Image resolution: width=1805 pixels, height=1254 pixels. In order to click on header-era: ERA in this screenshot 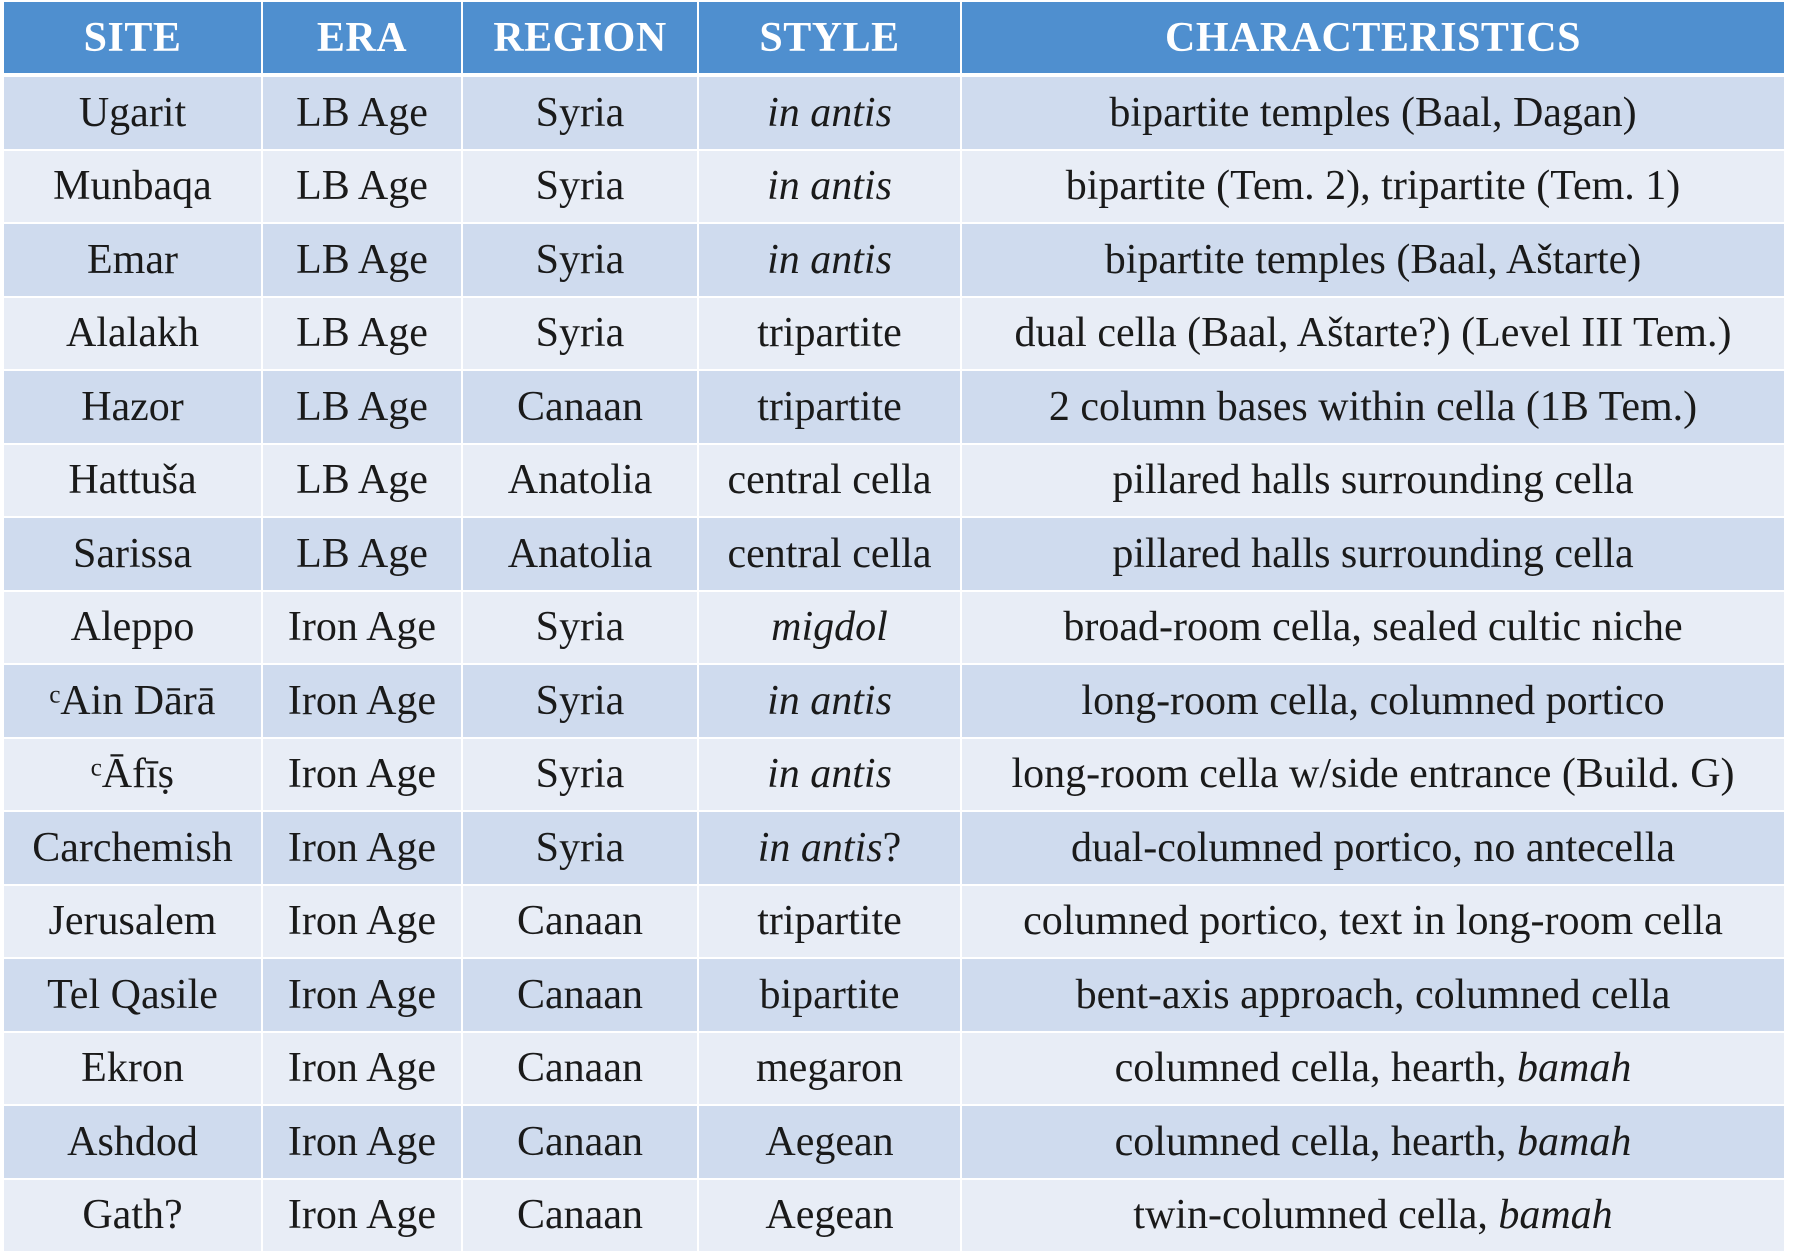, I will do `click(362, 39)`.